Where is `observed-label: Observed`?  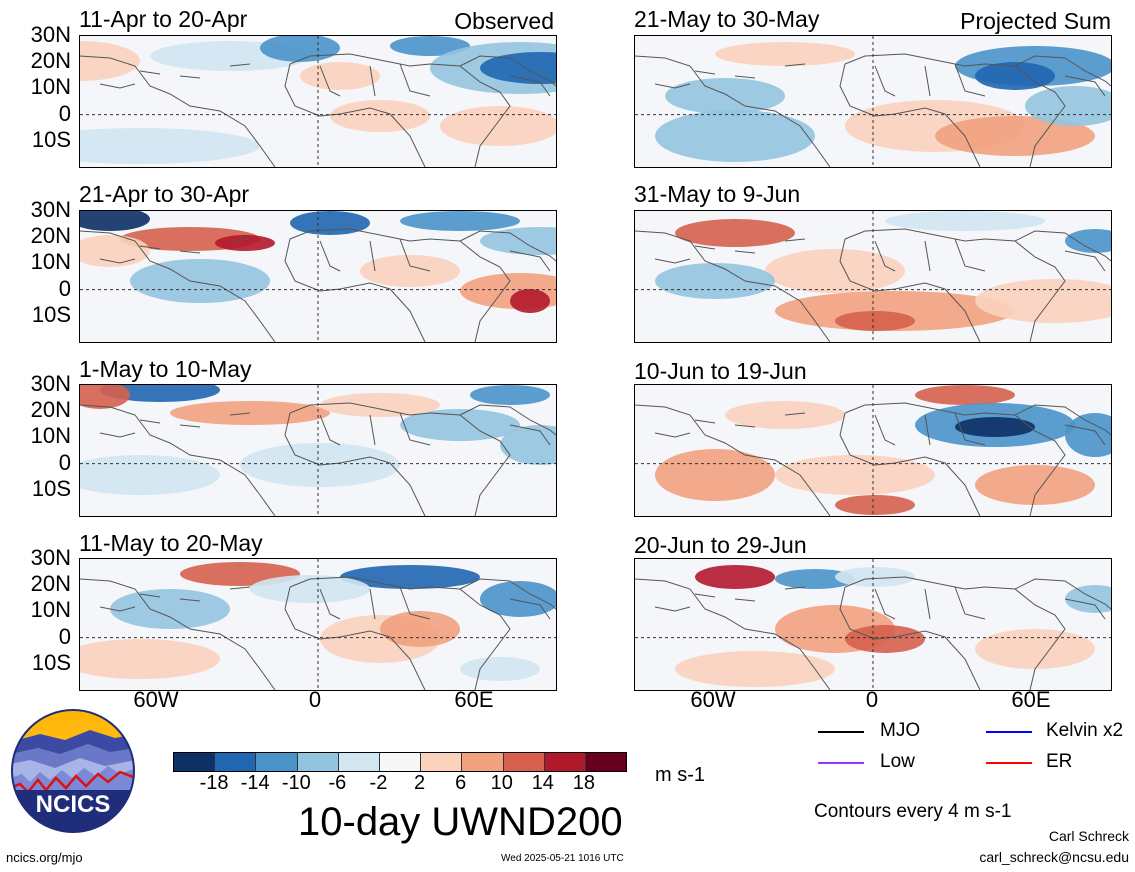 observed-label: Observed is located at coordinates (504, 21).